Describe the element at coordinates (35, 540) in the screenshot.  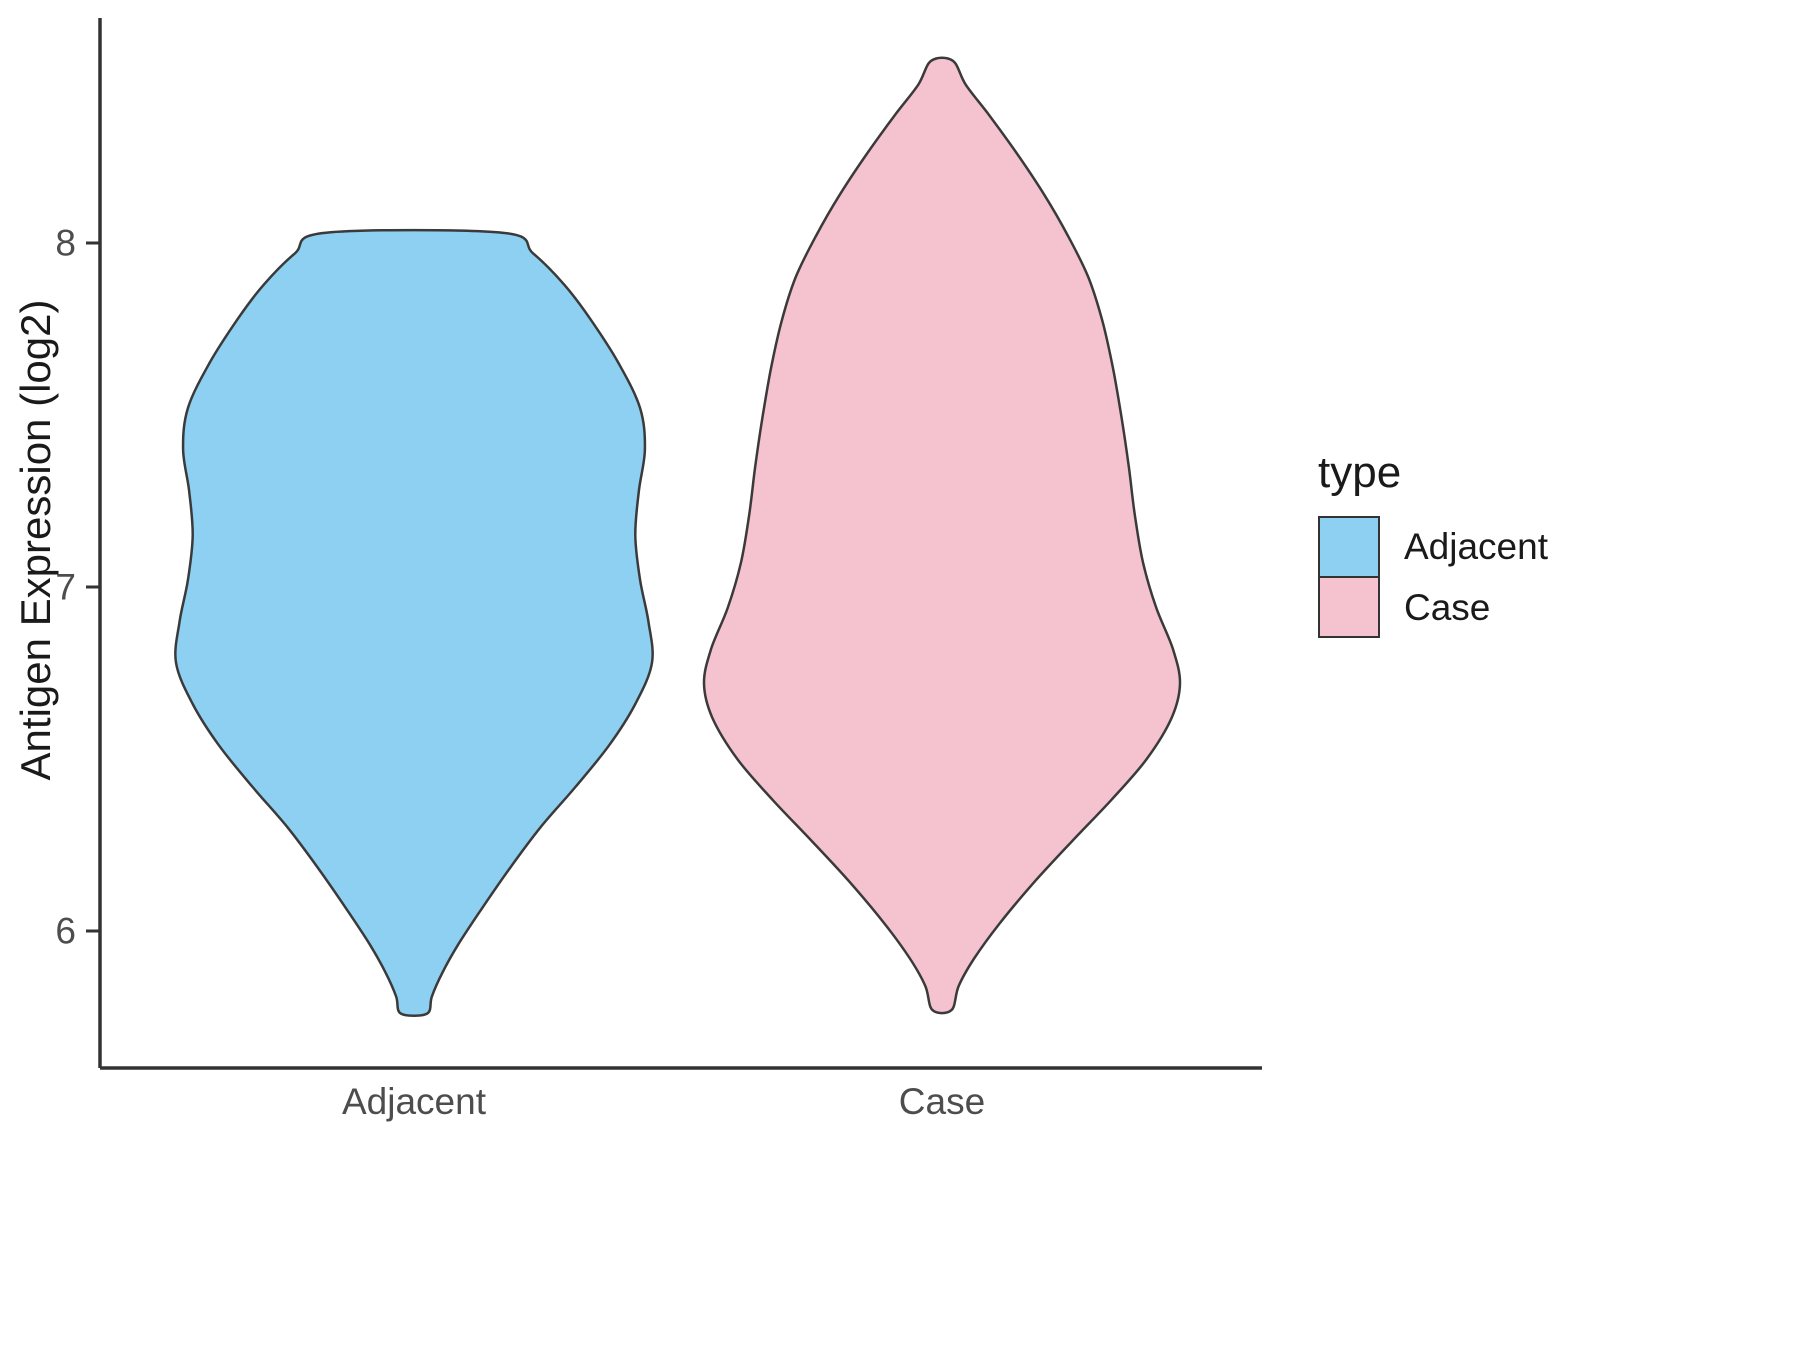
I see `y-axis-title: Antigen Expression (log2)` at that location.